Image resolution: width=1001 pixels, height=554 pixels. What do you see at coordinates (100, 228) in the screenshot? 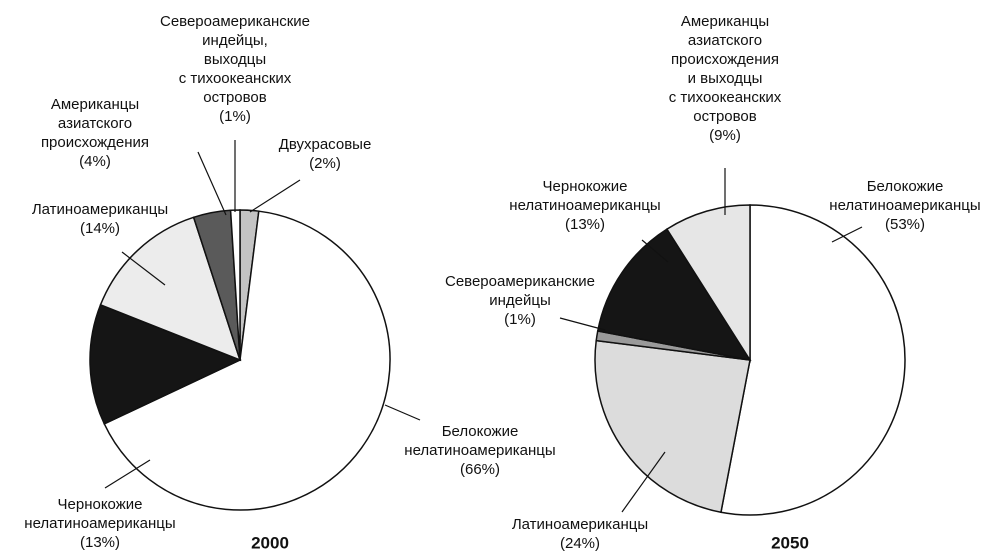
I see `value-label: (14%)` at bounding box center [100, 228].